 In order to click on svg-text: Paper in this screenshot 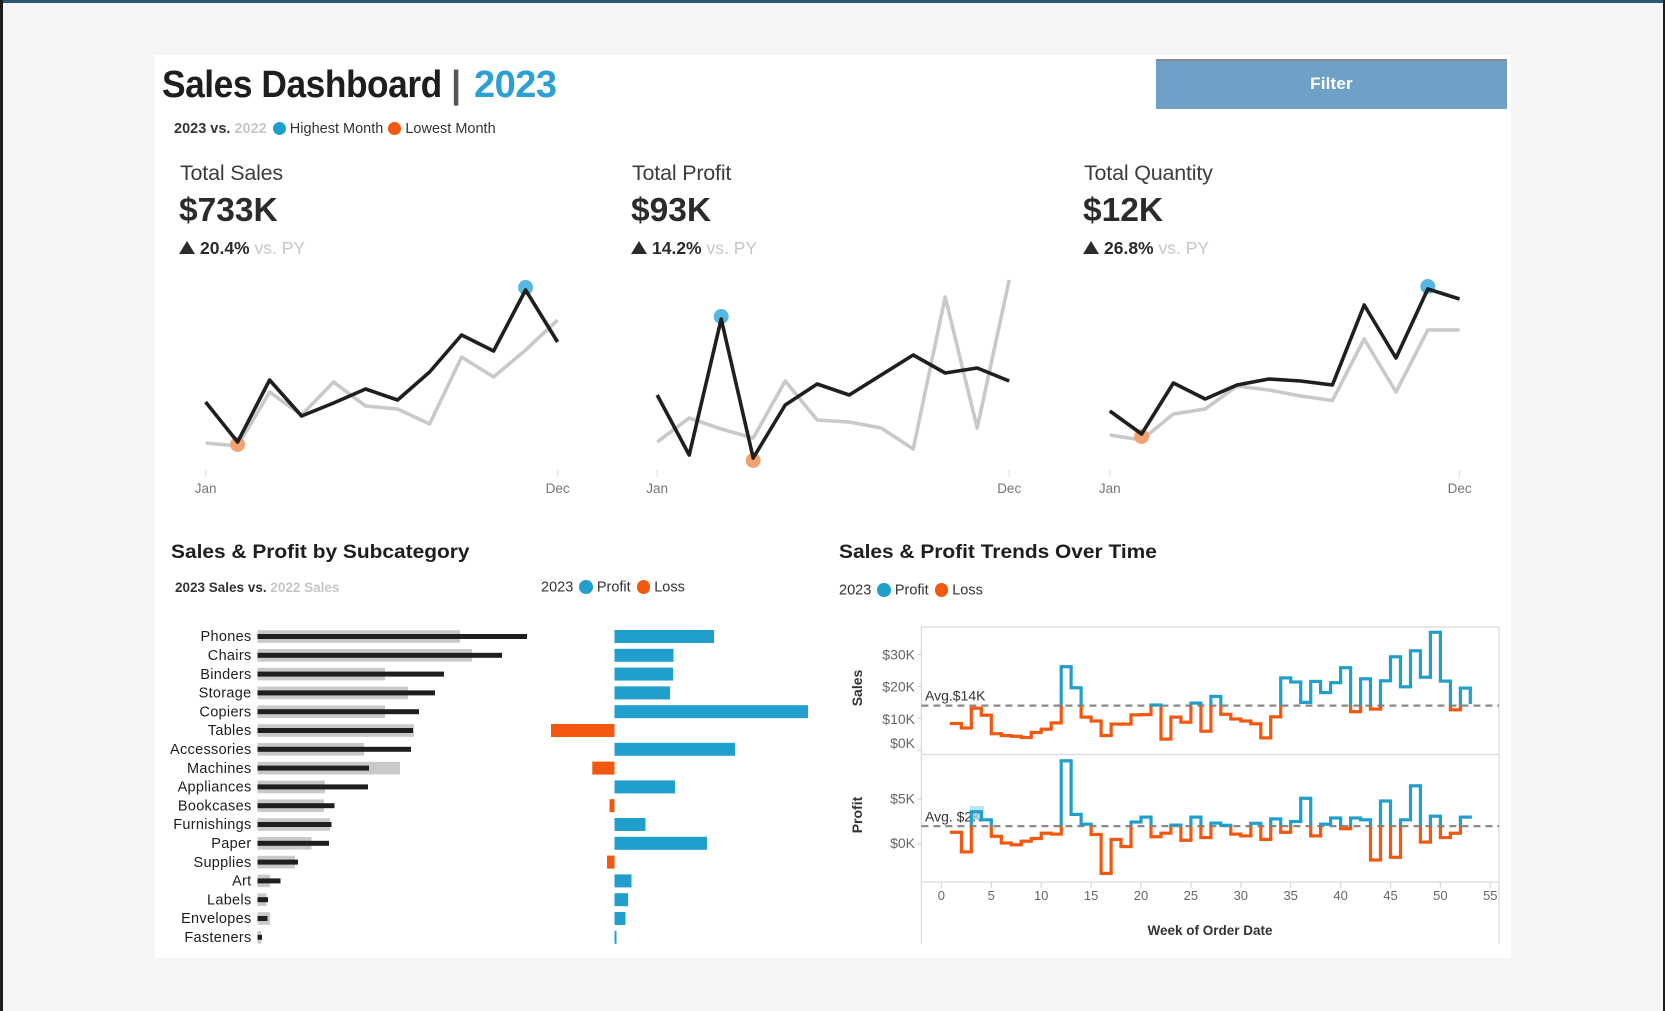, I will do `click(231, 844)`.